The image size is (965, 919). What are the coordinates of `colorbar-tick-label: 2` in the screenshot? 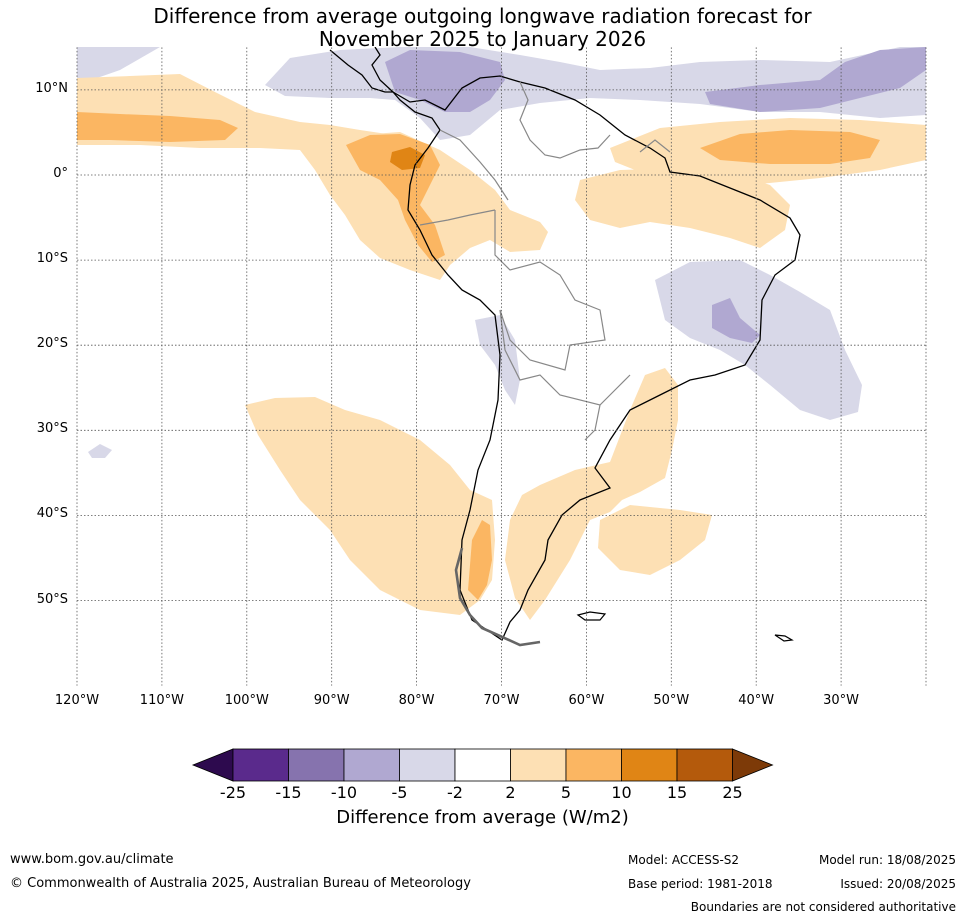 It's located at (510, 792).